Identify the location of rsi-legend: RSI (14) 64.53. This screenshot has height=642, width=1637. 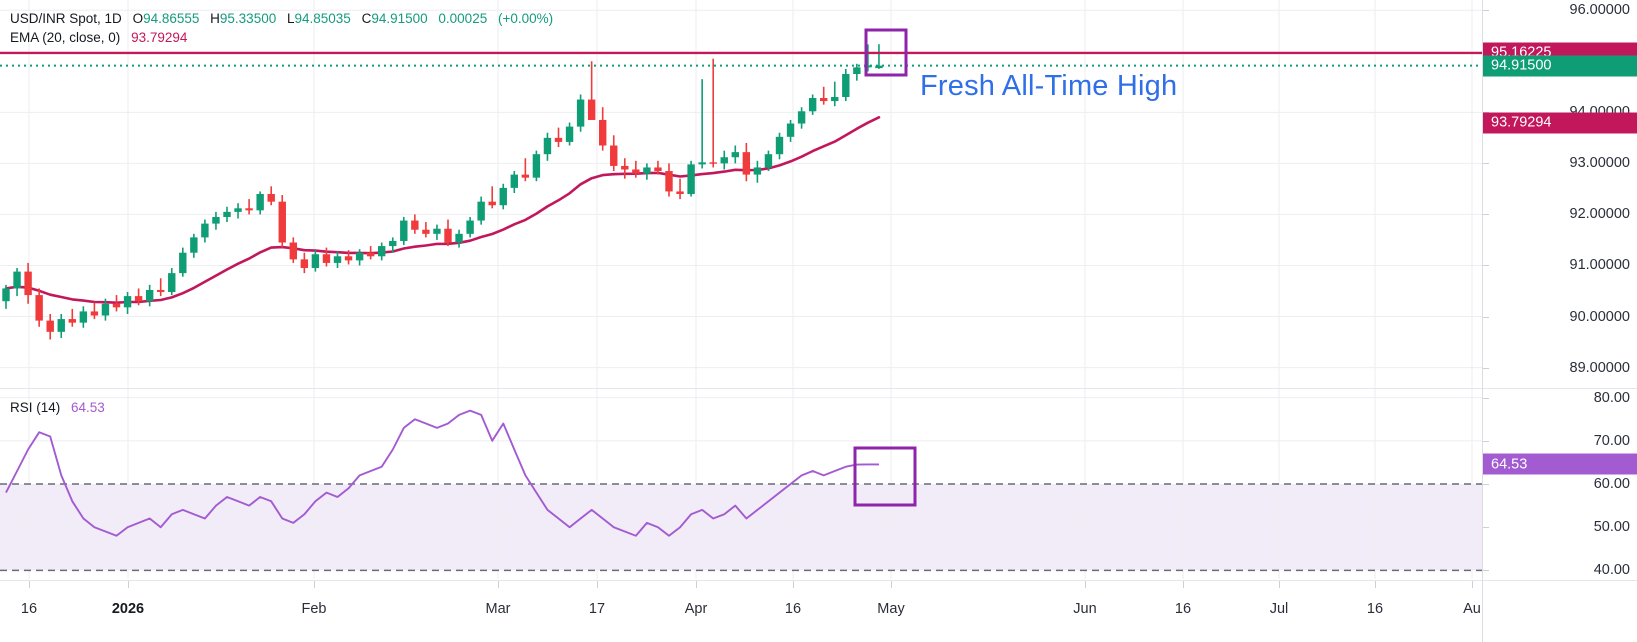
(57, 407).